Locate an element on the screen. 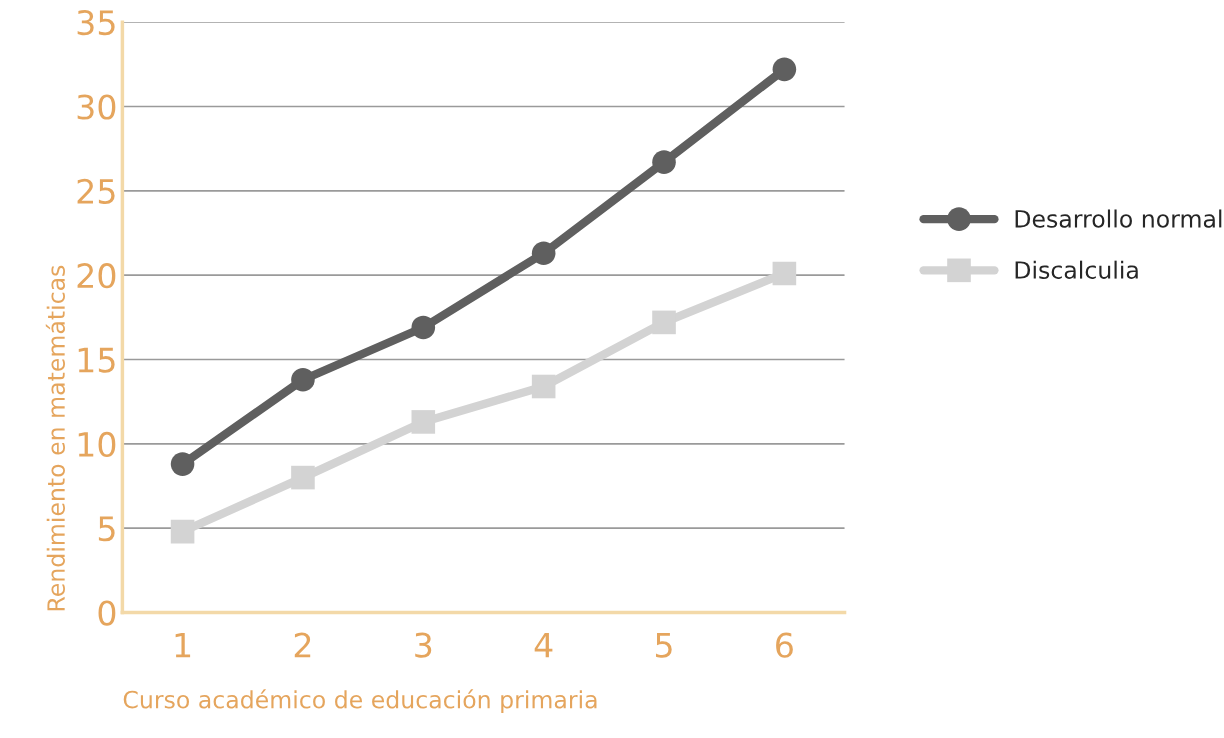 This screenshot has height=738, width=1224. y-tick-label: 15 is located at coordinates (96, 360).